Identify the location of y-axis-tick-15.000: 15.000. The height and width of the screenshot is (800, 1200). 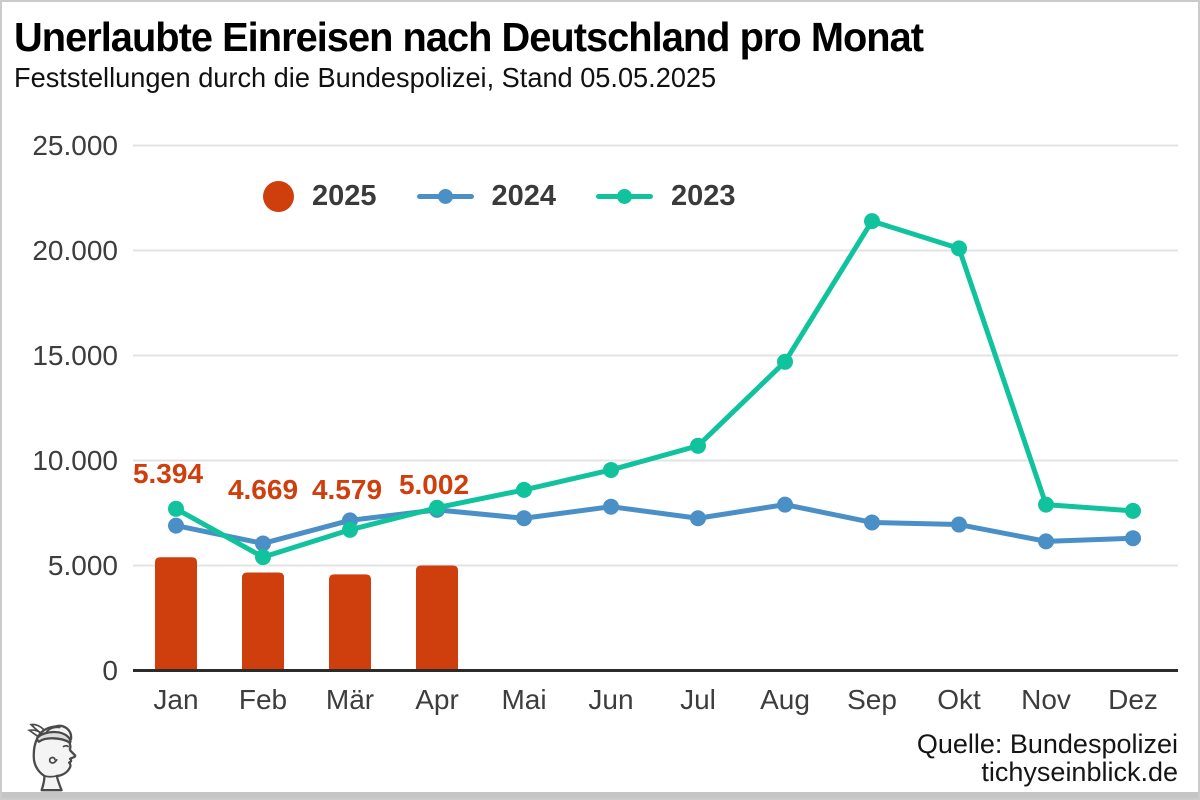
(75, 355).